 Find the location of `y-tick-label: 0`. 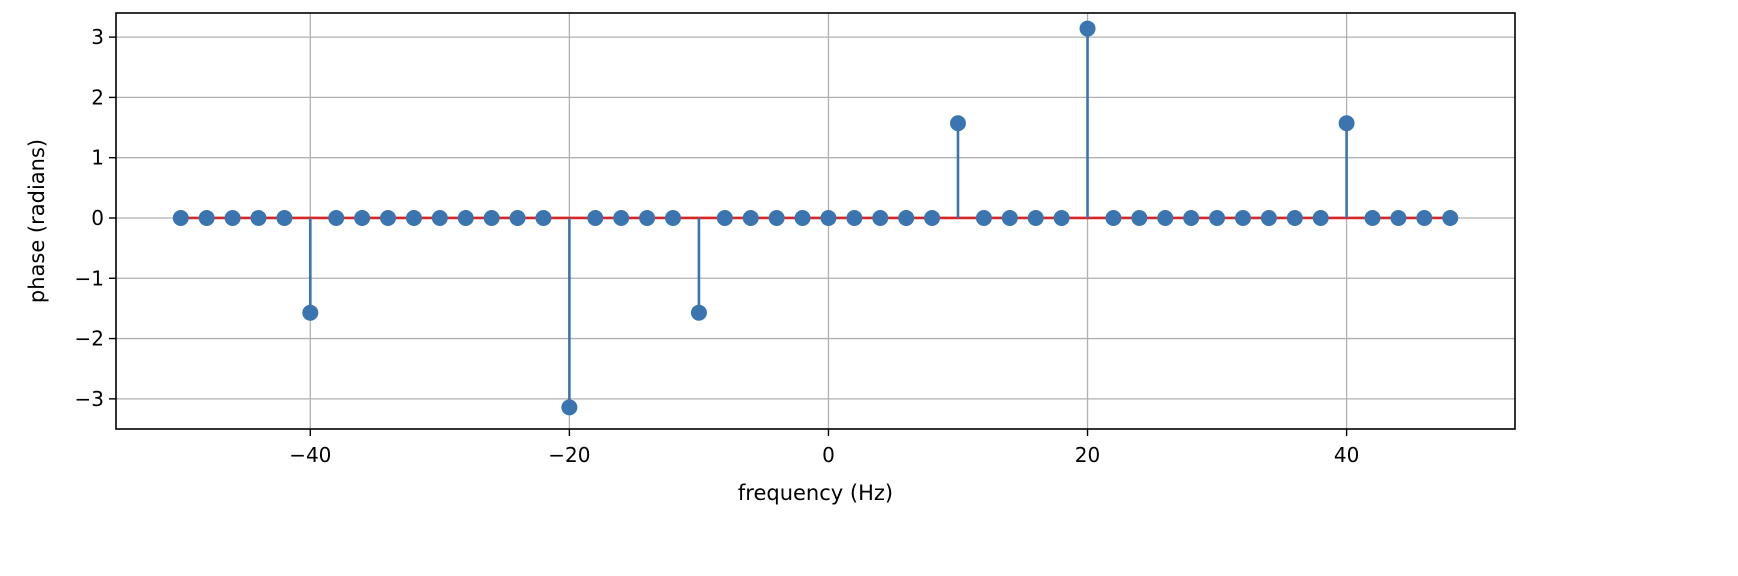

y-tick-label: 0 is located at coordinates (97, 218).